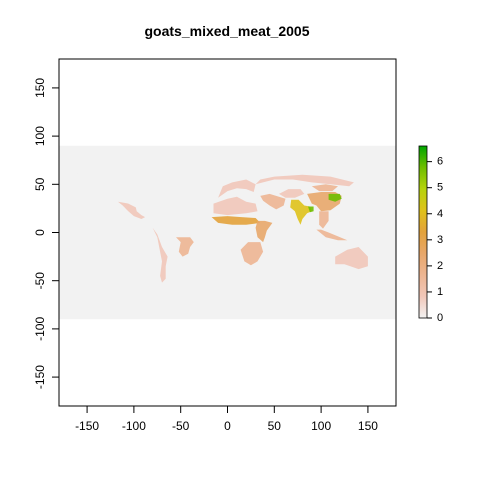 The image size is (480, 480). Describe the element at coordinates (40, 281) in the screenshot. I see `y-tick-label: -50` at that location.